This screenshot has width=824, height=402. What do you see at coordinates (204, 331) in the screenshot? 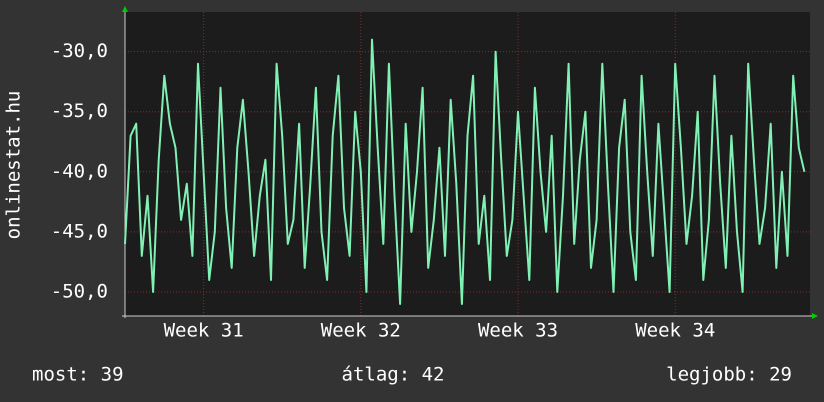
I see `x-tick-label: Week 31` at bounding box center [204, 331].